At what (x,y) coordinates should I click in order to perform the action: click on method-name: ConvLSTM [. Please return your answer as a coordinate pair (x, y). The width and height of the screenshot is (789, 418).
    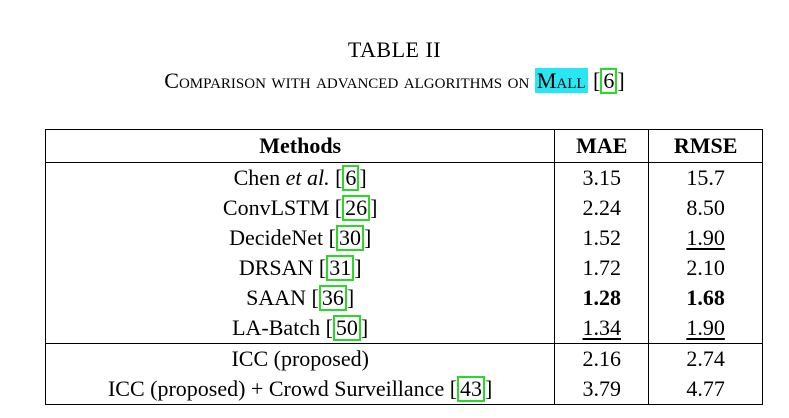
    Looking at the image, I should click on (282, 207).